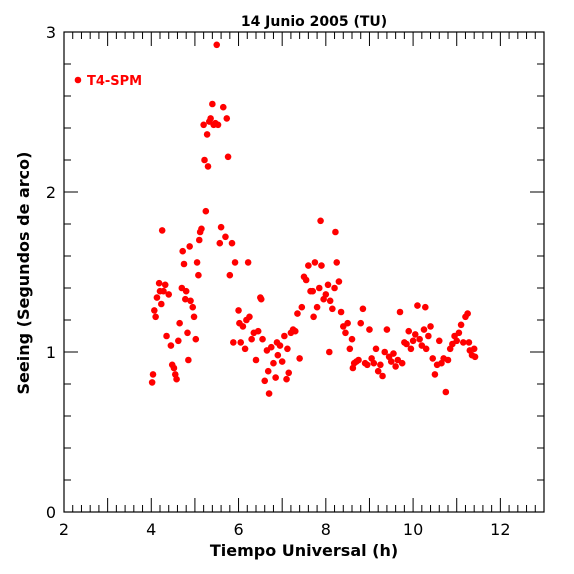 The width and height of the screenshot is (574, 574). What do you see at coordinates (23, 273) in the screenshot?
I see `y-axis-label: Seeing (Segundos de arco)` at bounding box center [23, 273].